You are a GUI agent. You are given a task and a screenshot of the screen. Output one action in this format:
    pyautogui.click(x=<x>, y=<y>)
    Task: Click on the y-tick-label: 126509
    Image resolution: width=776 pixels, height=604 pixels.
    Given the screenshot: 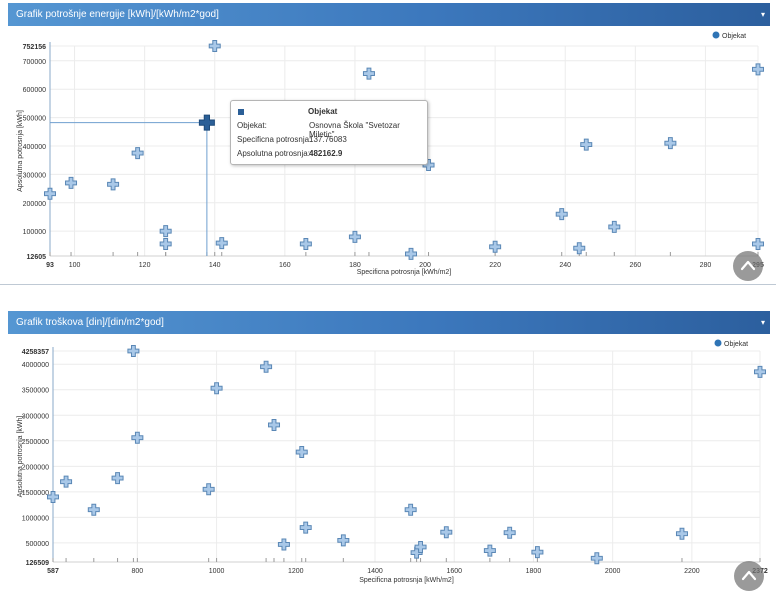 What is the action you would take?
    pyautogui.click(x=37, y=563)
    